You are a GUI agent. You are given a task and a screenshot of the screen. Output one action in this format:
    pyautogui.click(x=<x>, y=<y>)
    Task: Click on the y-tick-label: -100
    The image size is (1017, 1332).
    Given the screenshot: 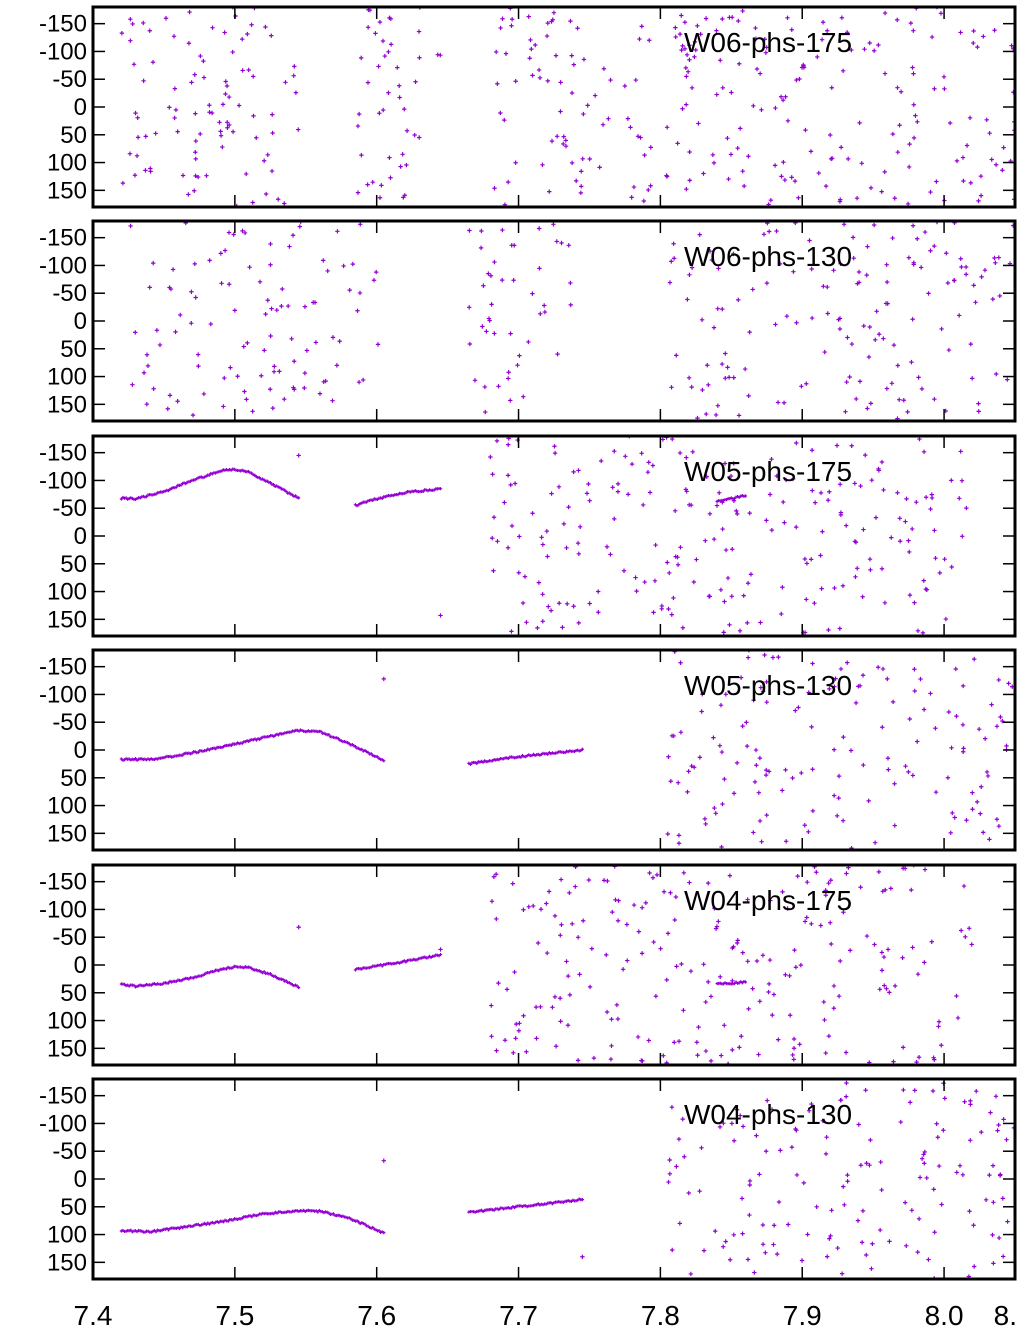 What is the action you would take?
    pyautogui.click(x=63, y=694)
    